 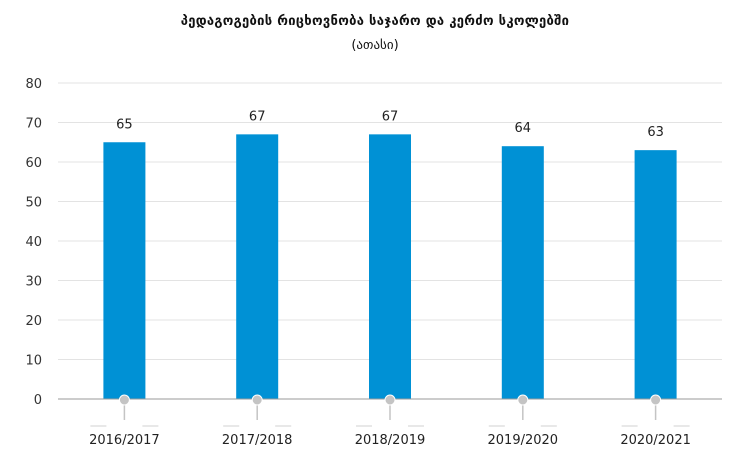 I want to click on y-tick-label: 80, so click(x=33, y=84).